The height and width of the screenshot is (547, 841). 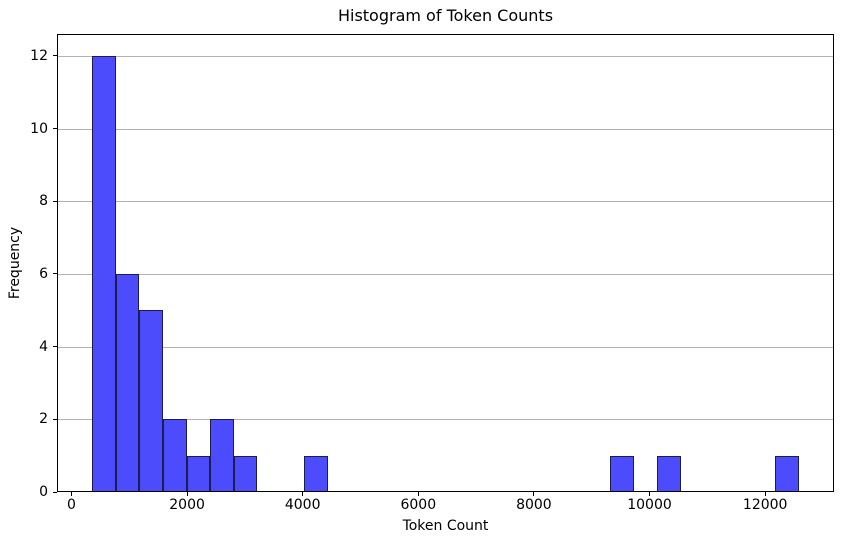 I want to click on x-tick-label: 6000, so click(x=418, y=505).